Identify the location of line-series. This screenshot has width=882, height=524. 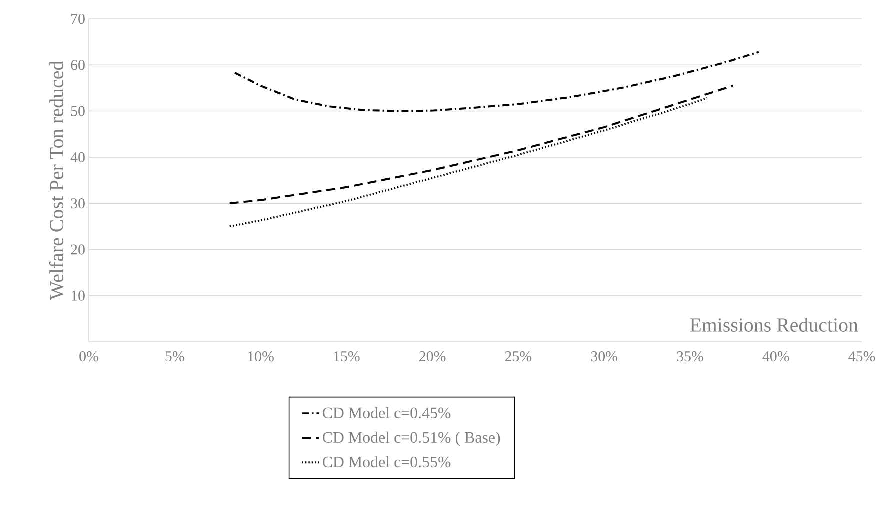
(497, 81).